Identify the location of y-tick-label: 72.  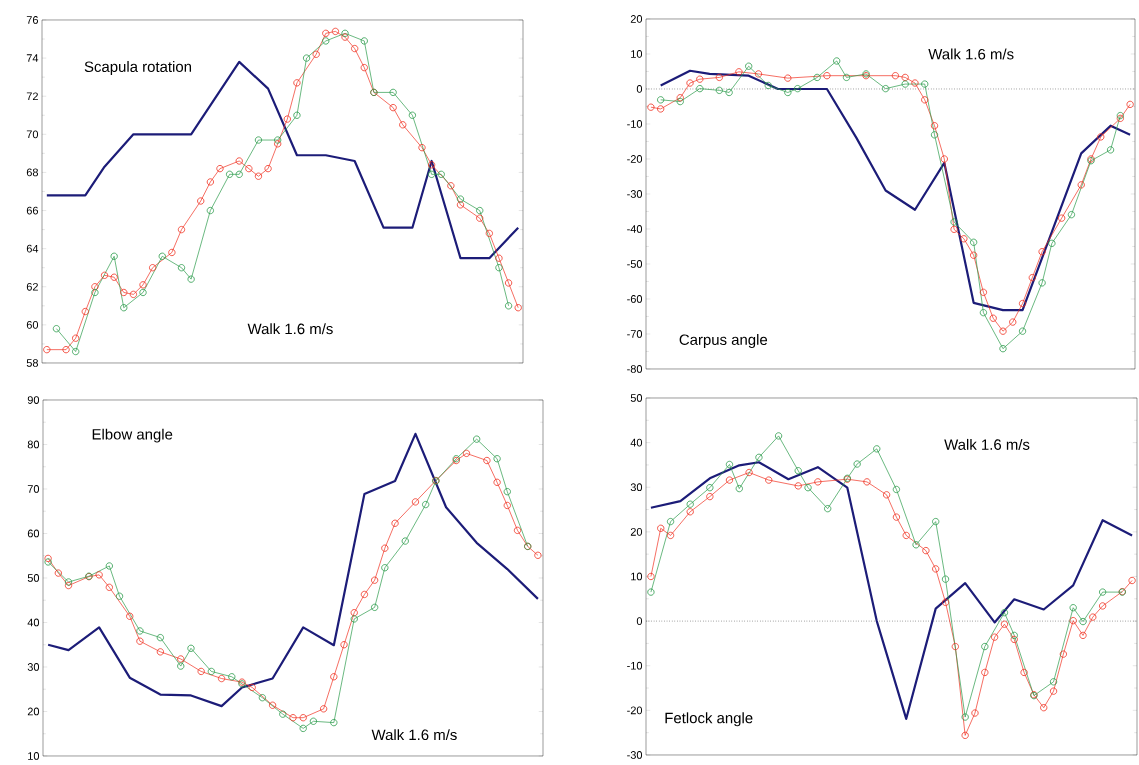
(32, 96).